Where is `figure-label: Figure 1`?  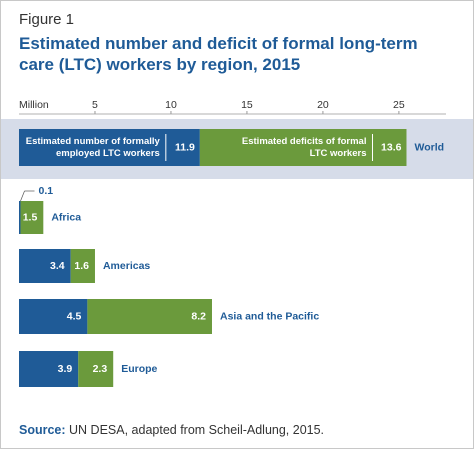 figure-label: Figure 1 is located at coordinates (47, 19).